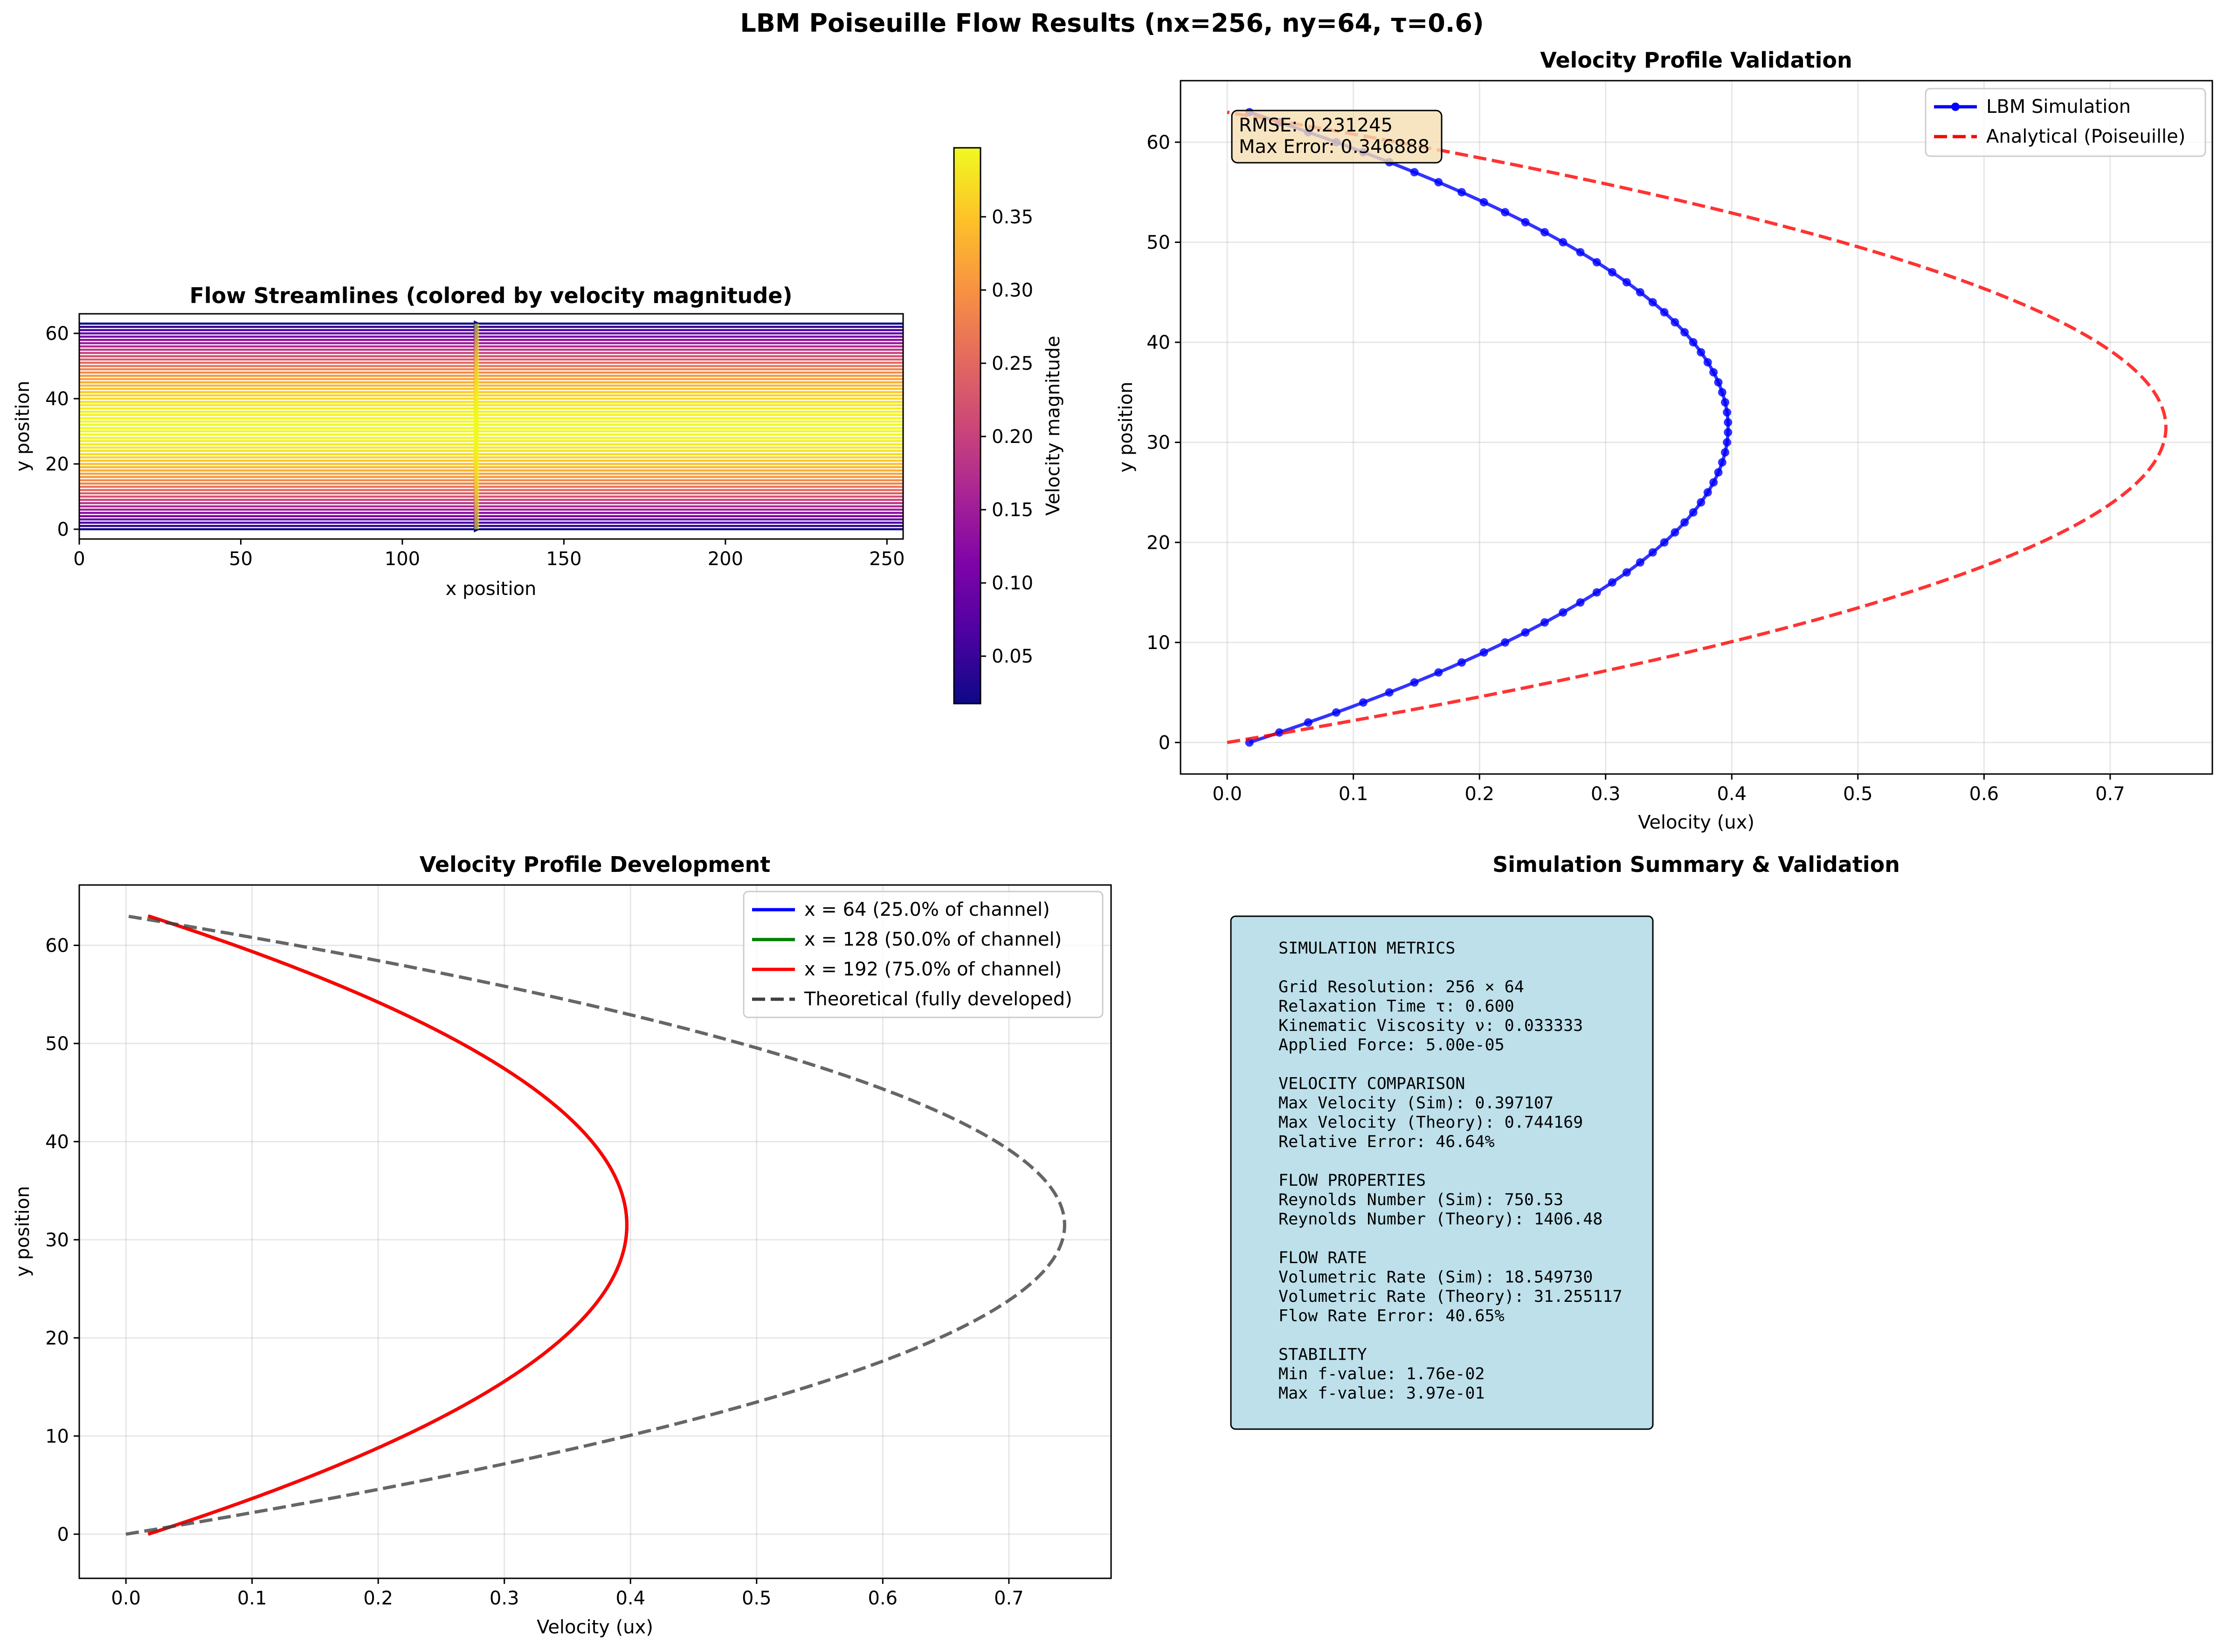 The width and height of the screenshot is (2224, 1652). Describe the element at coordinates (79, 559) in the screenshot. I see `x-tick-label: 0` at that location.